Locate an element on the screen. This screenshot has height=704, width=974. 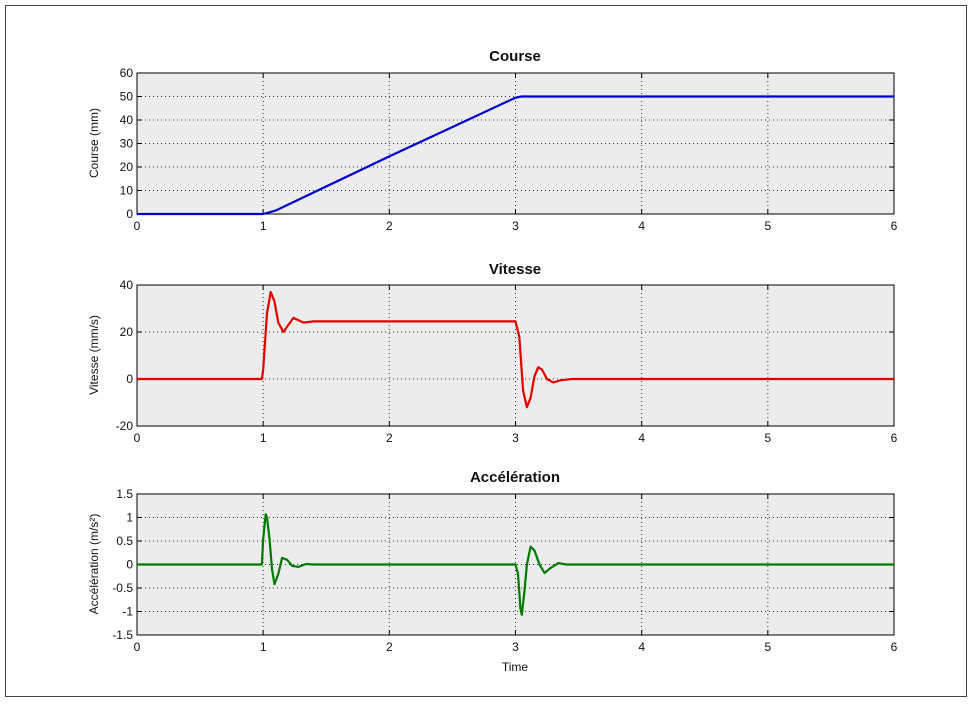
y-tick-label: 60 is located at coordinates (127, 73).